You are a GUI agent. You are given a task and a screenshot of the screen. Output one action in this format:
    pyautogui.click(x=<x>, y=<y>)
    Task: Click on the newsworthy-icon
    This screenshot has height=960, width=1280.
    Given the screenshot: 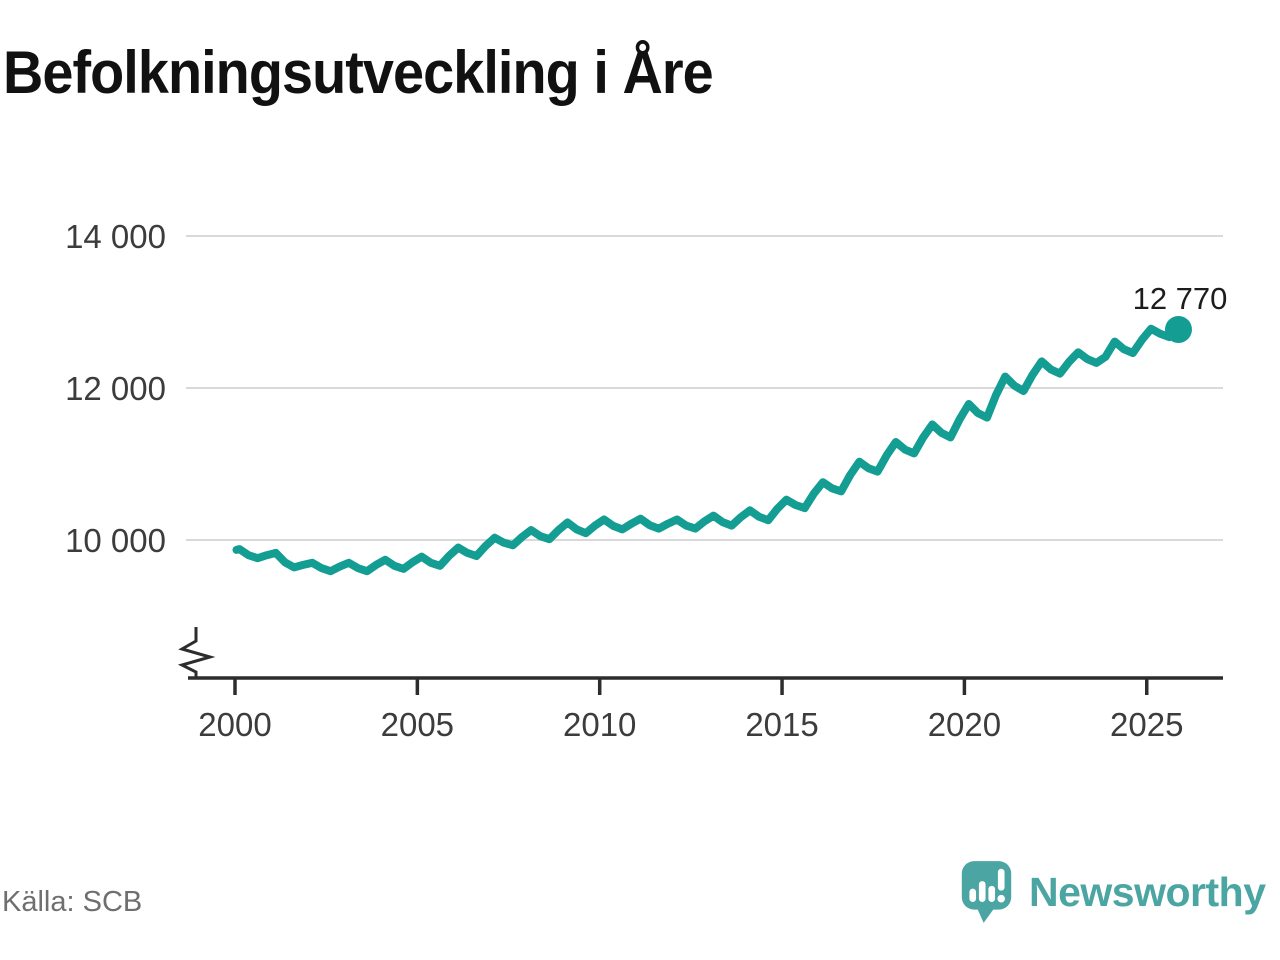 What is the action you would take?
    pyautogui.click(x=986, y=892)
    